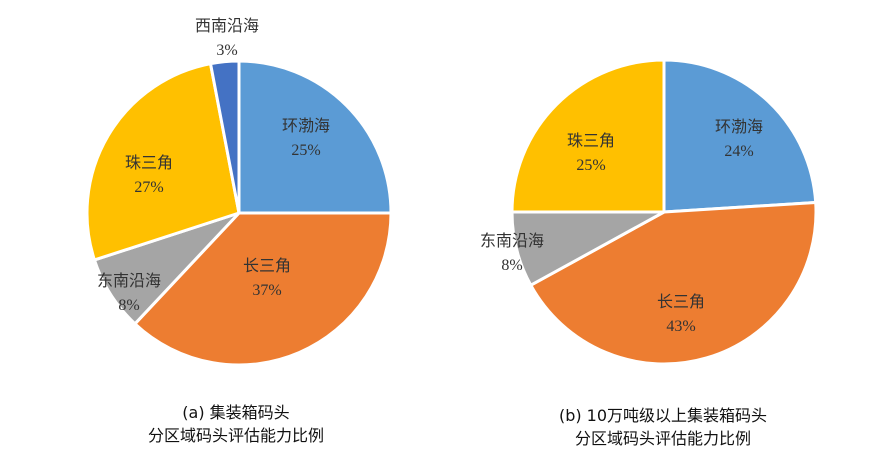  What do you see at coordinates (226, 50) in the screenshot?
I see `pie-a-value-4: 3%` at bounding box center [226, 50].